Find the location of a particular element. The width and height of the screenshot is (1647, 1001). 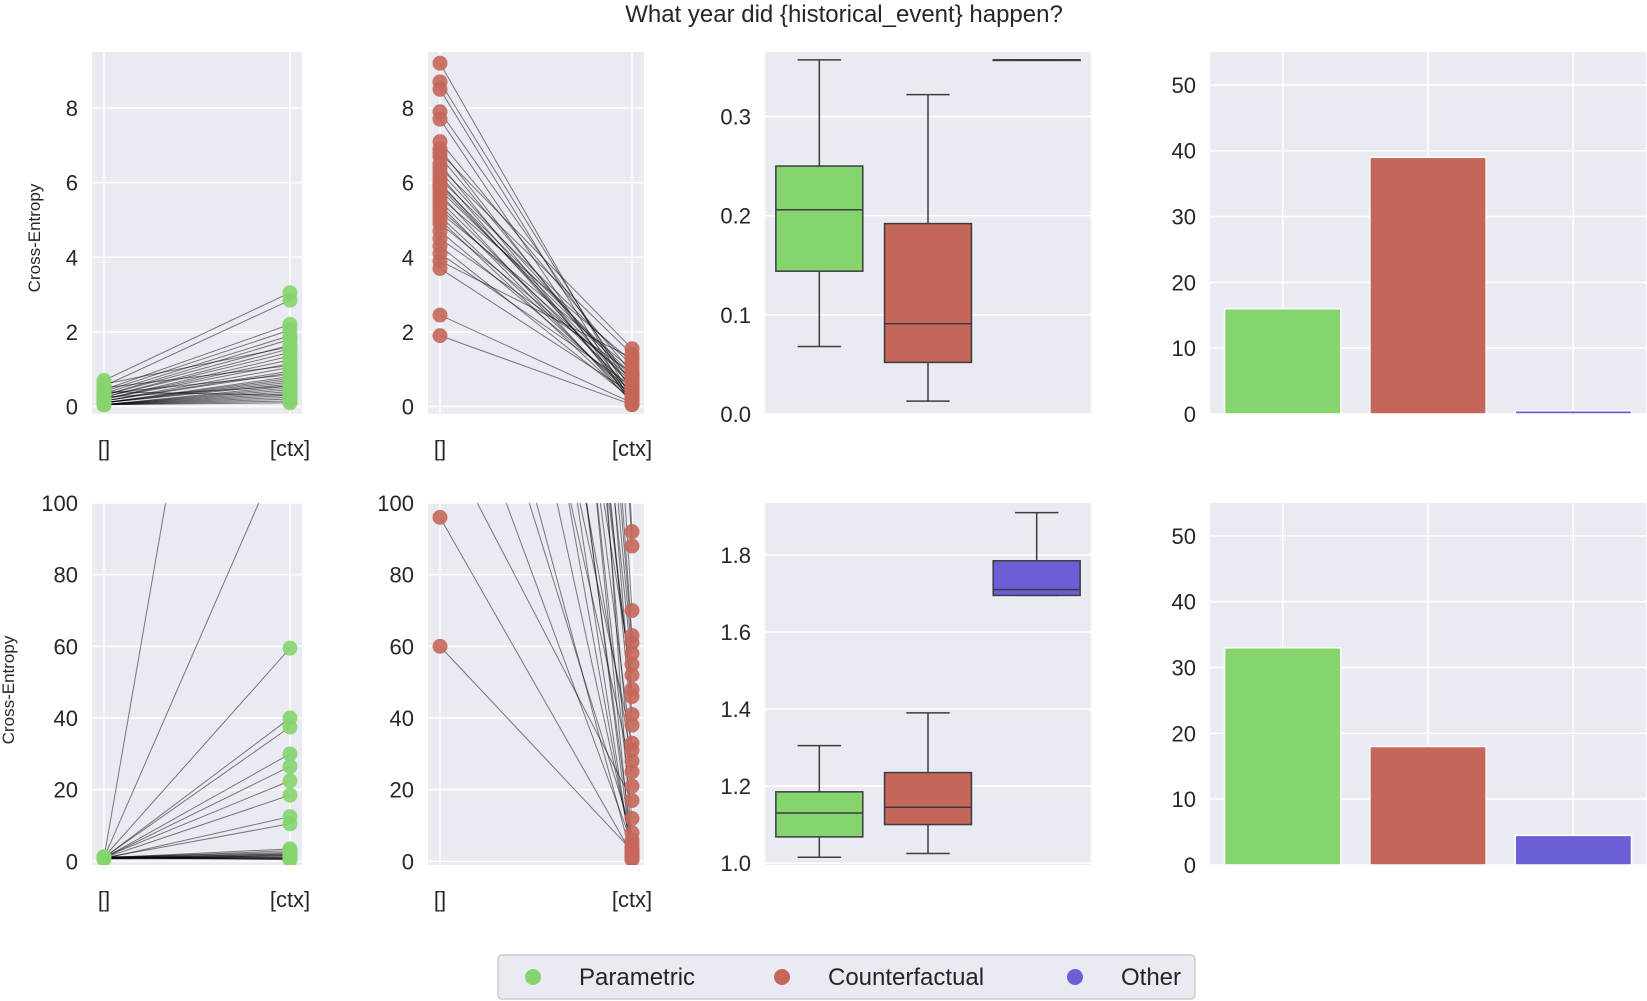

panel-r1-c3: 0.0 0.1 0.2 0.3 is located at coordinates (905, 239).